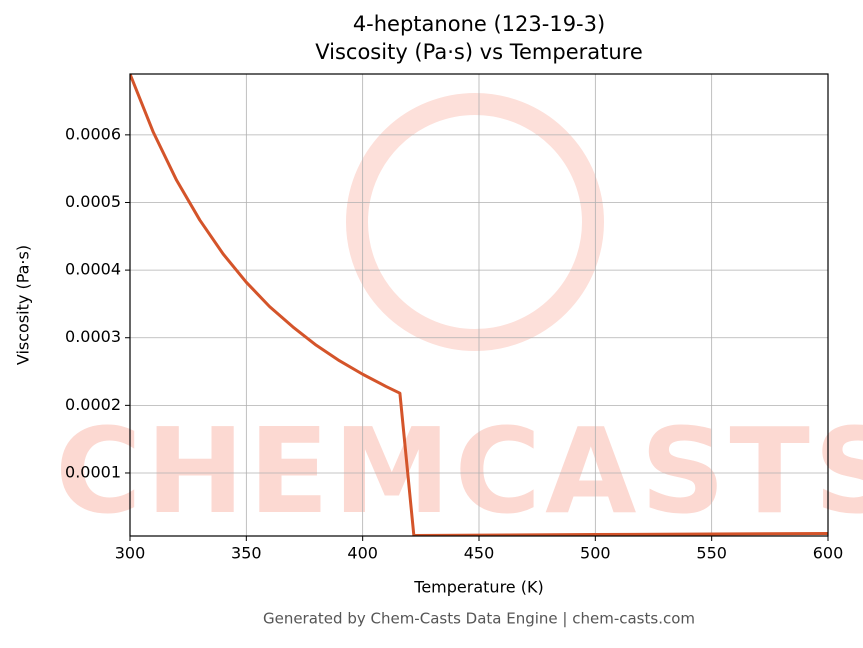 The width and height of the screenshot is (863, 648). I want to click on y-tick-label: 0.0005, so click(93, 201).